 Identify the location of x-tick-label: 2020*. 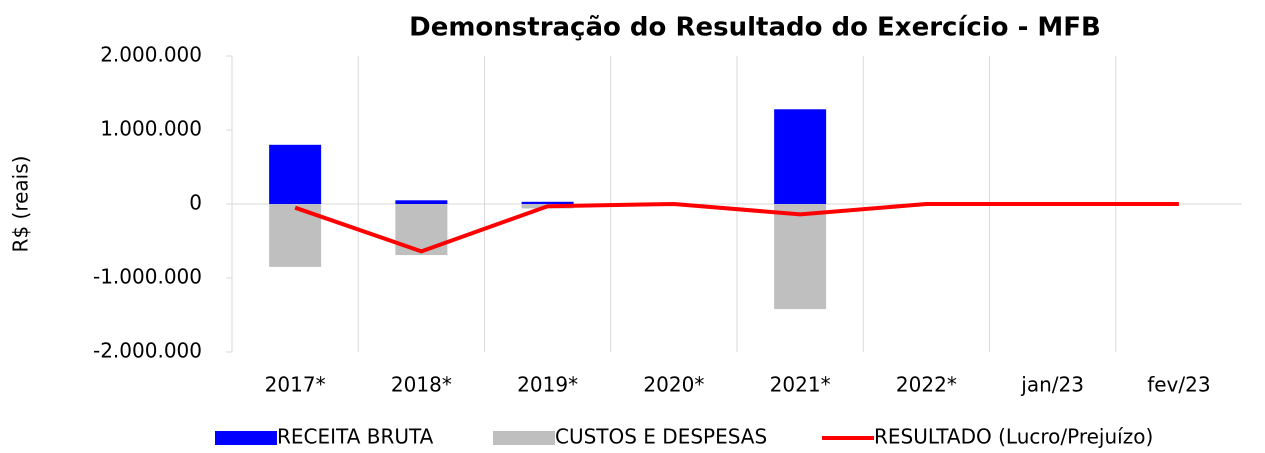
(673, 385).